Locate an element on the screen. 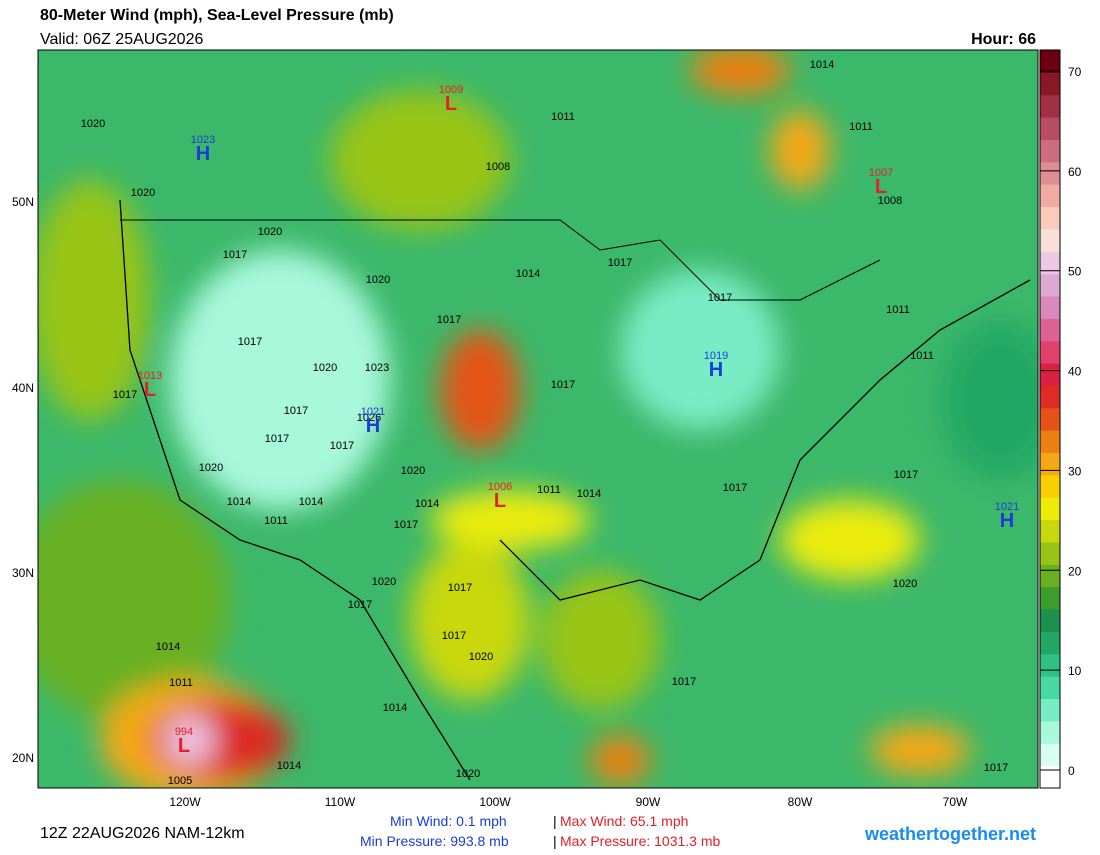  isobar-label: 1026 is located at coordinates (369, 418).